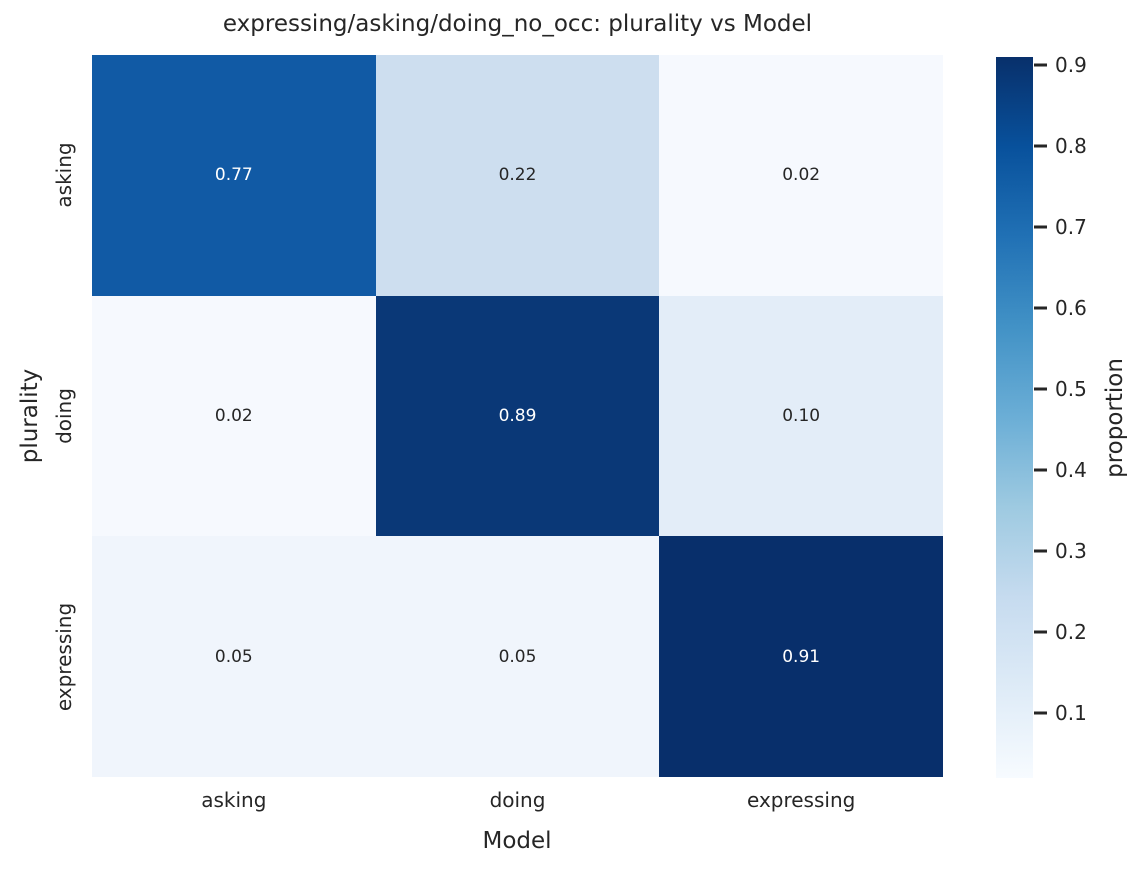 The width and height of the screenshot is (1141, 870). I want to click on colorbar-gradient, so click(1014, 417).